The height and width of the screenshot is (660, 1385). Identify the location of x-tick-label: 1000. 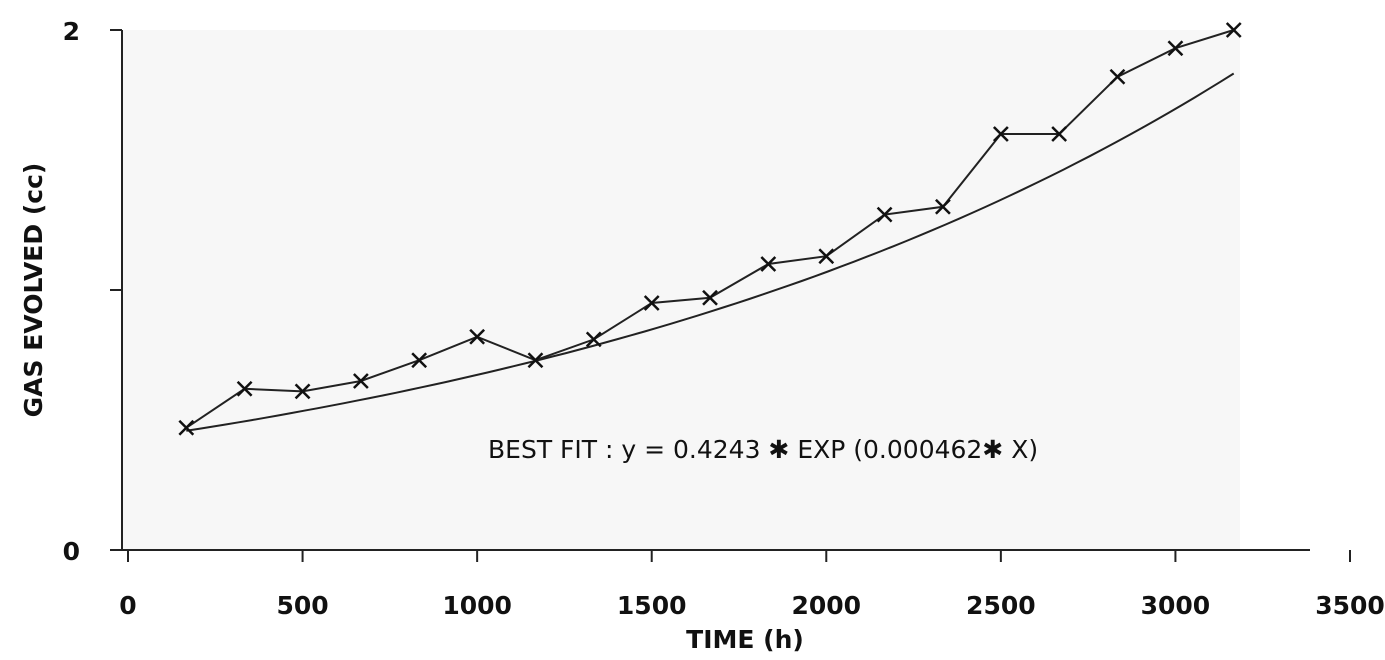
(477, 605).